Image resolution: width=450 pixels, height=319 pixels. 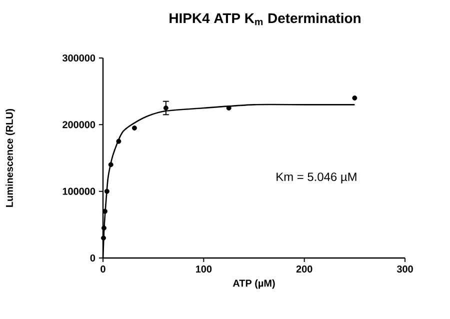 I want to click on chart-title: HIPK4 ATP K$_{m}$ Determination, so click(x=265, y=19).